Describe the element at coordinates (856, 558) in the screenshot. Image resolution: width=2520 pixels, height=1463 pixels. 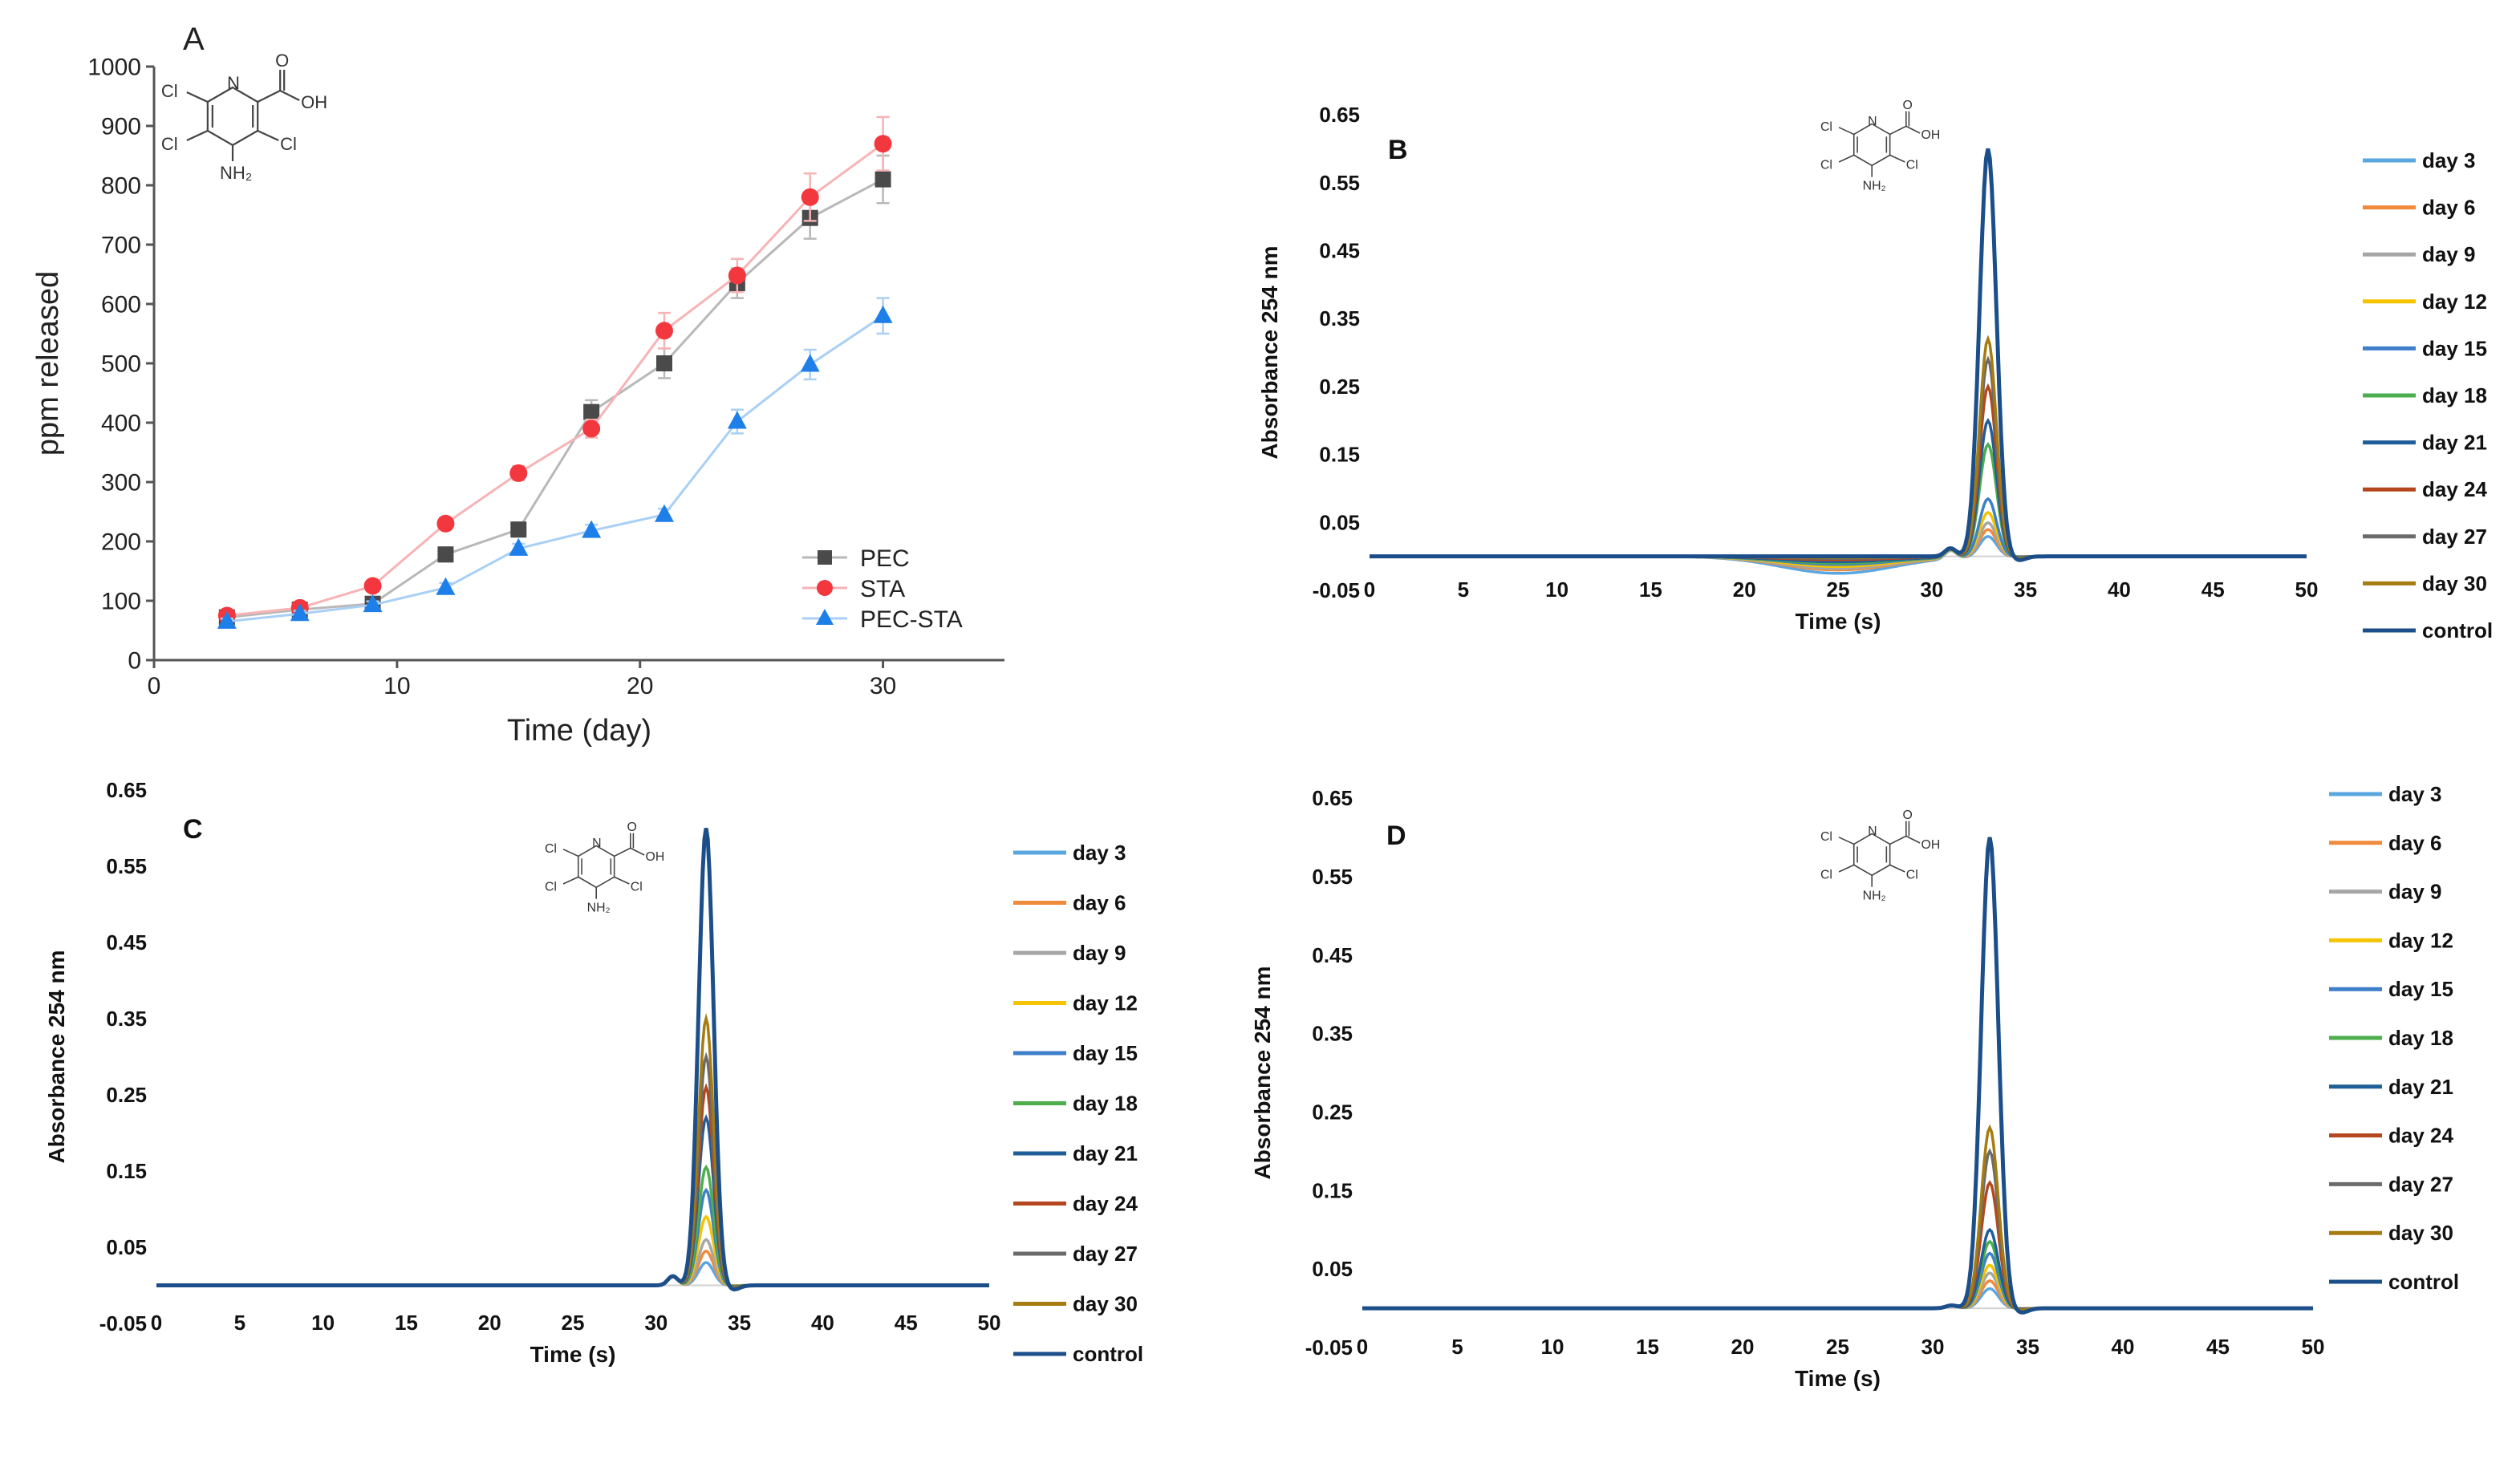
I see `legend-item: PEC` at that location.